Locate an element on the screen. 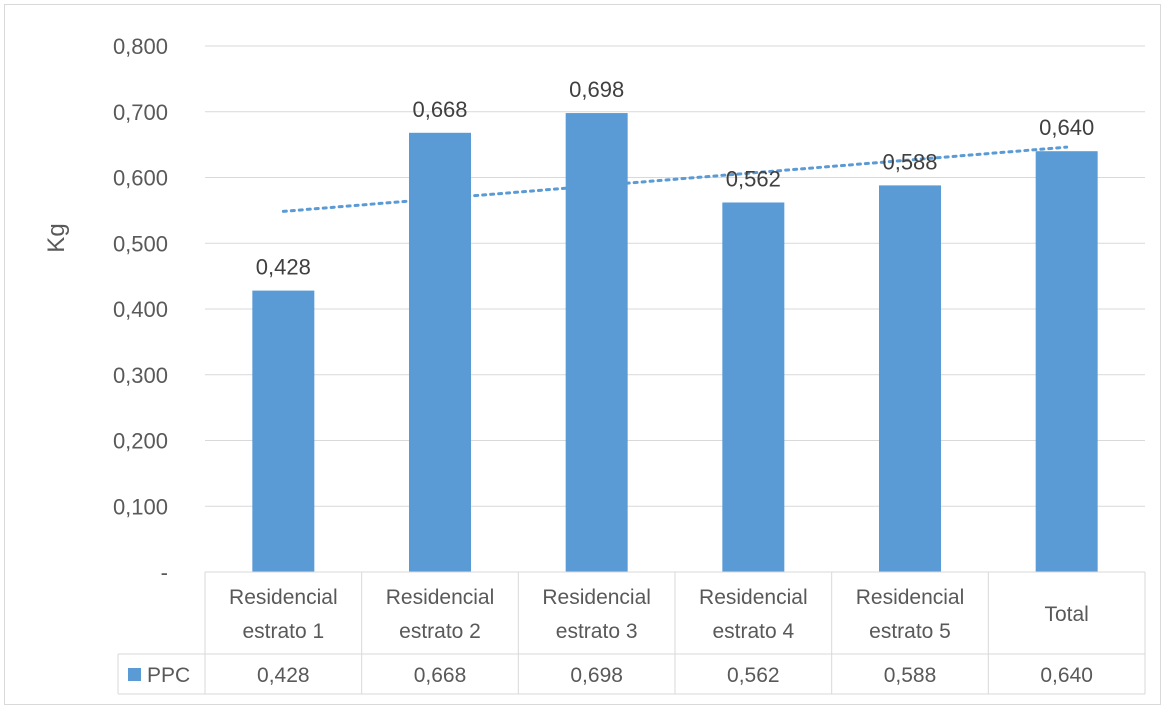 The width and height of the screenshot is (1167, 711). y-tick-label: 0,100 is located at coordinates (140, 506).